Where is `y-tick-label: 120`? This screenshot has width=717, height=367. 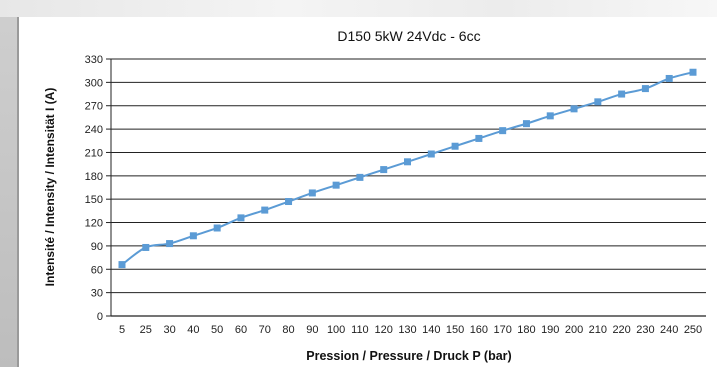
y-tick-label: 120 is located at coordinates (94, 224).